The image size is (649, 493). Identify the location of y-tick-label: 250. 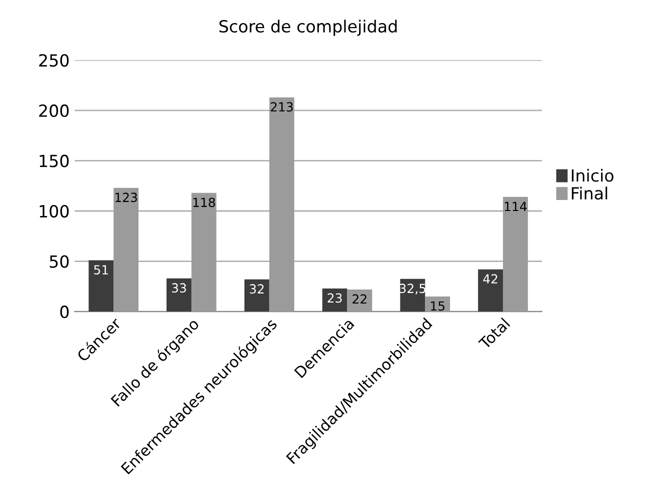
(54, 60).